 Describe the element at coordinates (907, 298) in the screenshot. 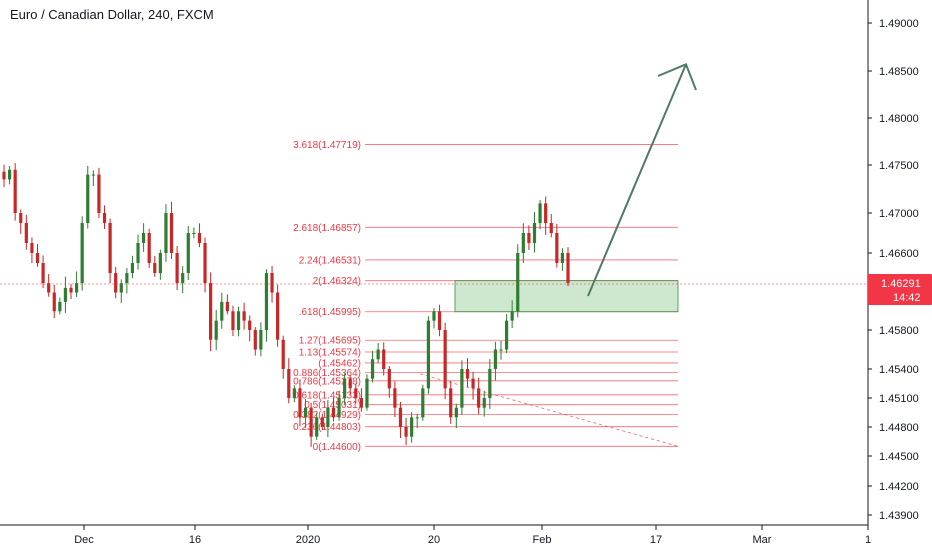

I see `countdown-label: 14:42` at that location.